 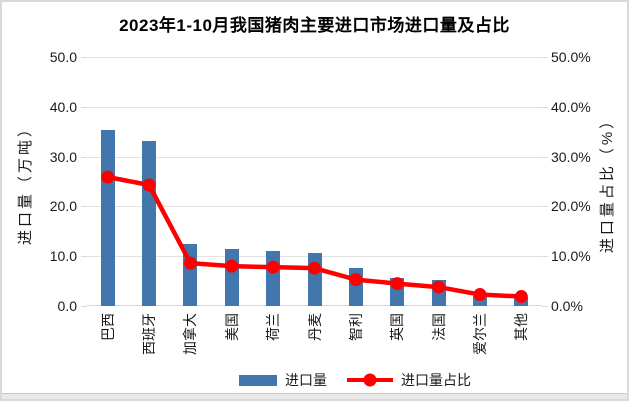 I want to click on line-marker-荷兰, so click(x=273, y=267).